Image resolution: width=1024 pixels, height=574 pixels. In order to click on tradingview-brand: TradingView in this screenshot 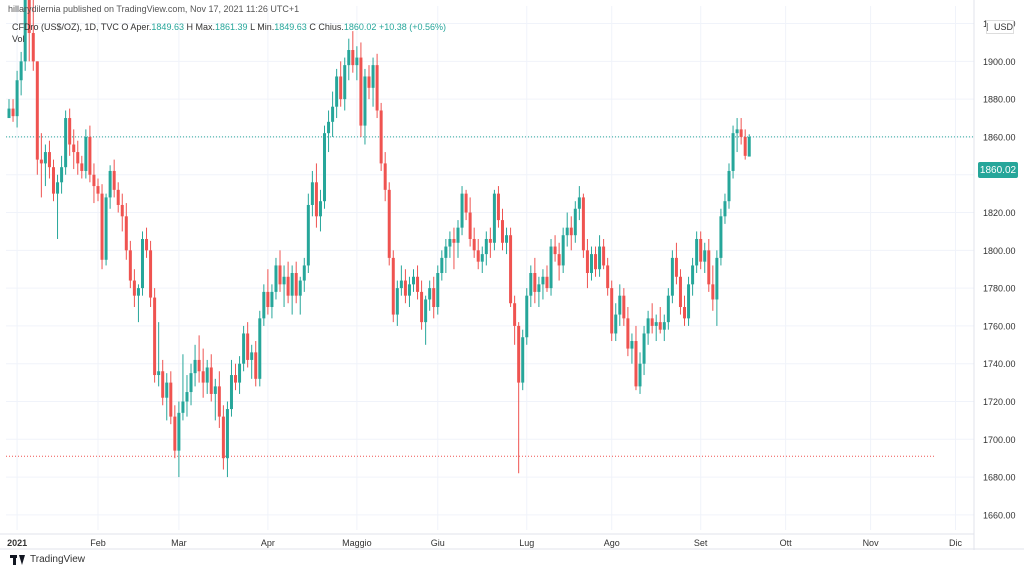, I will do `click(47, 559)`.